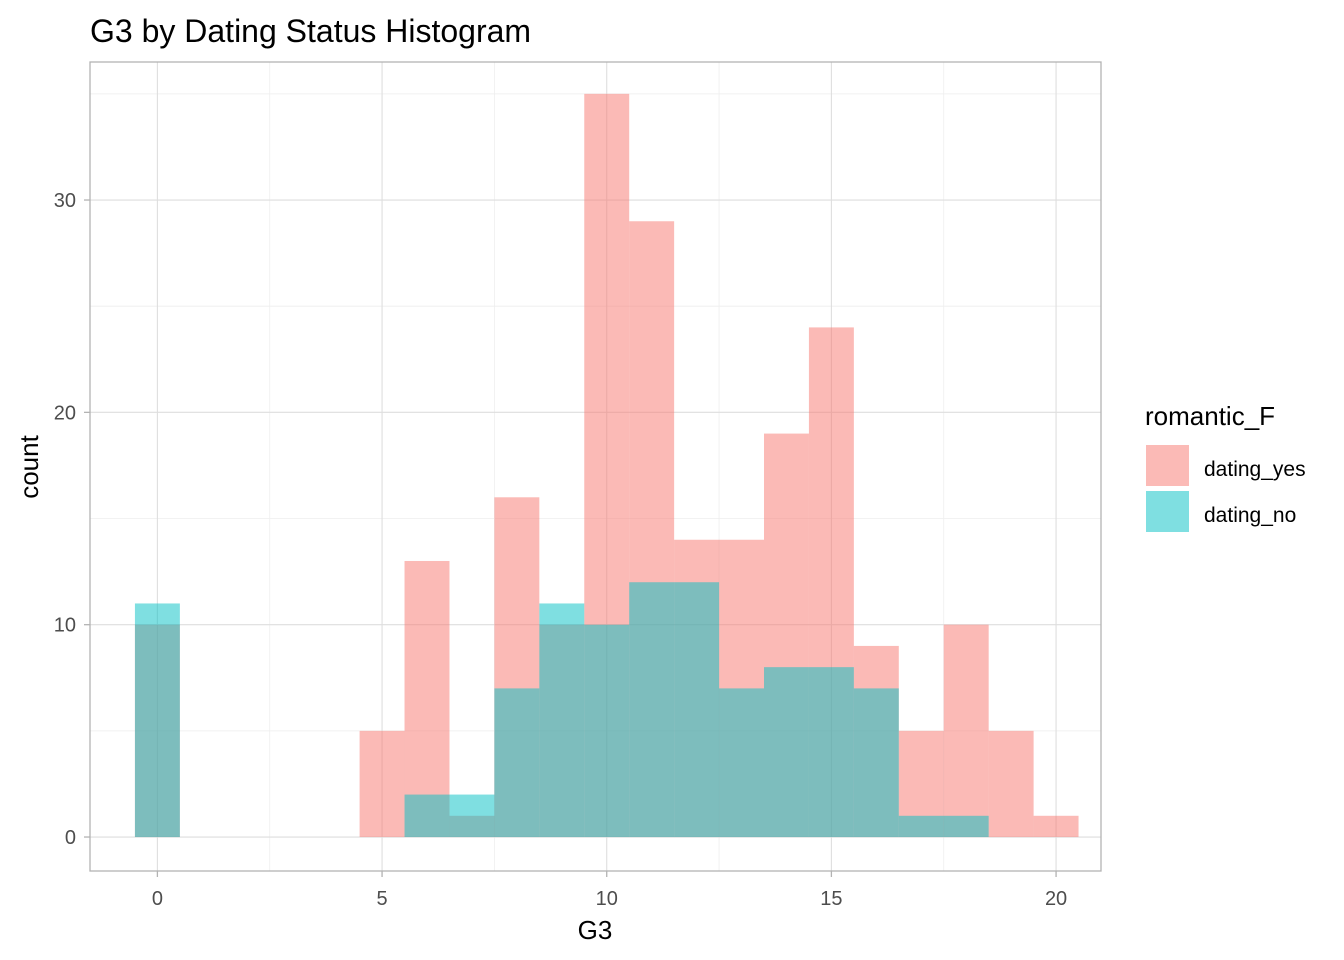 Image resolution: width=1344 pixels, height=960 pixels. What do you see at coordinates (1167, 465) in the screenshot?
I see `legend-key-dating-yes` at bounding box center [1167, 465].